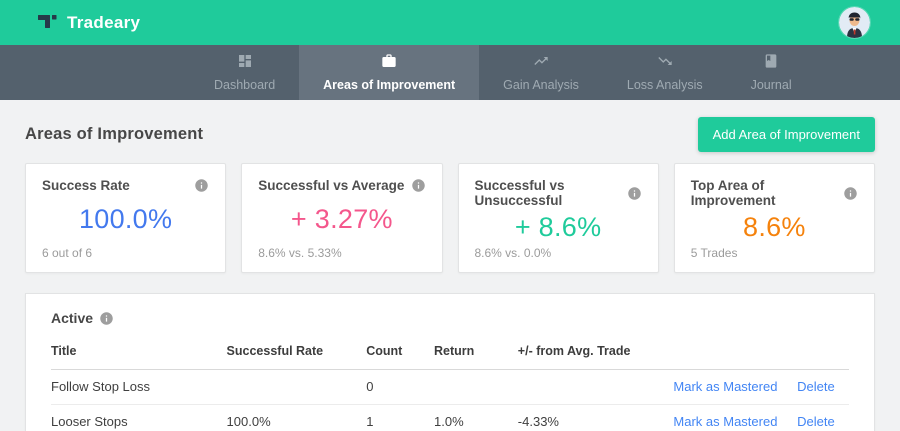 Image resolution: width=900 pixels, height=431 pixels. What do you see at coordinates (245, 85) in the screenshot?
I see `tab-label: Dashboard` at bounding box center [245, 85].